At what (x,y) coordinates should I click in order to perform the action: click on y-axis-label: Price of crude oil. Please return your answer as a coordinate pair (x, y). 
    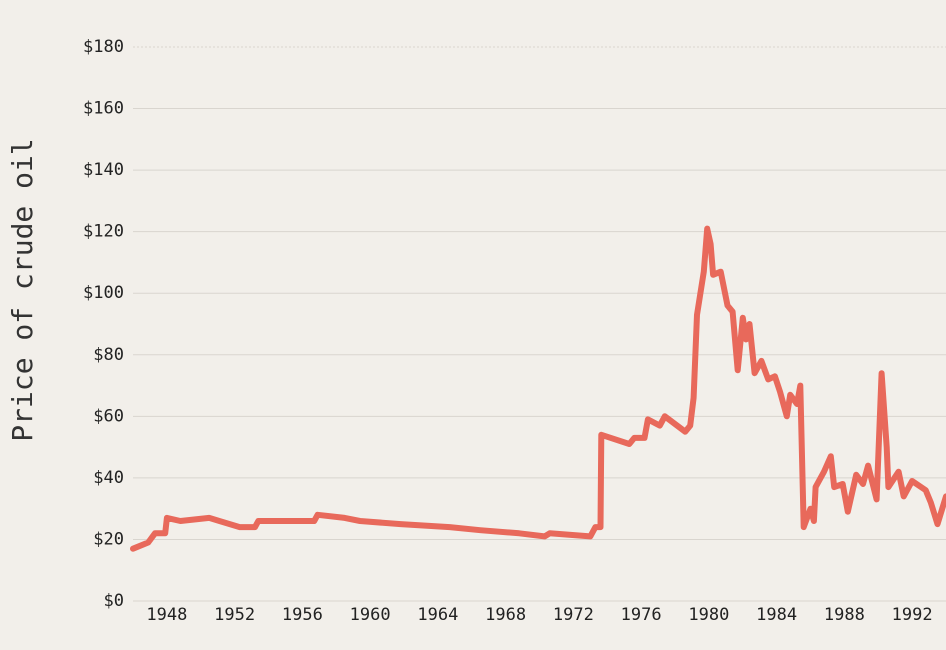
    Looking at the image, I should click on (22, 289).